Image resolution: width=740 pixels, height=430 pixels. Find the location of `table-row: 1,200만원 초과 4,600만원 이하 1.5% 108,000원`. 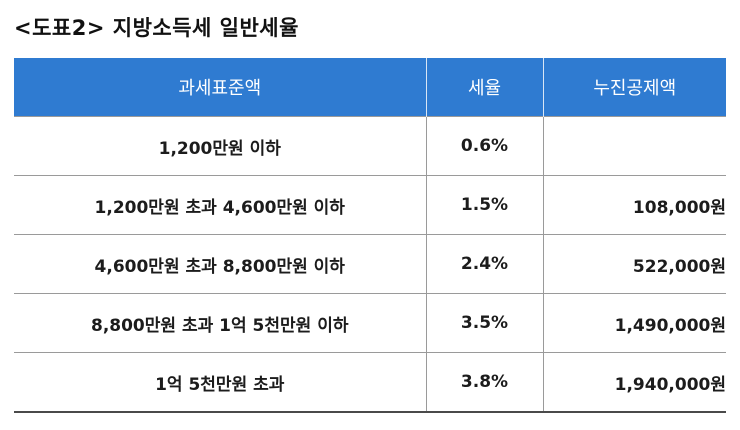

table-row: 1,200만원 초과 4,600만원 이하 1.5% 108,000원 is located at coordinates (370, 205).